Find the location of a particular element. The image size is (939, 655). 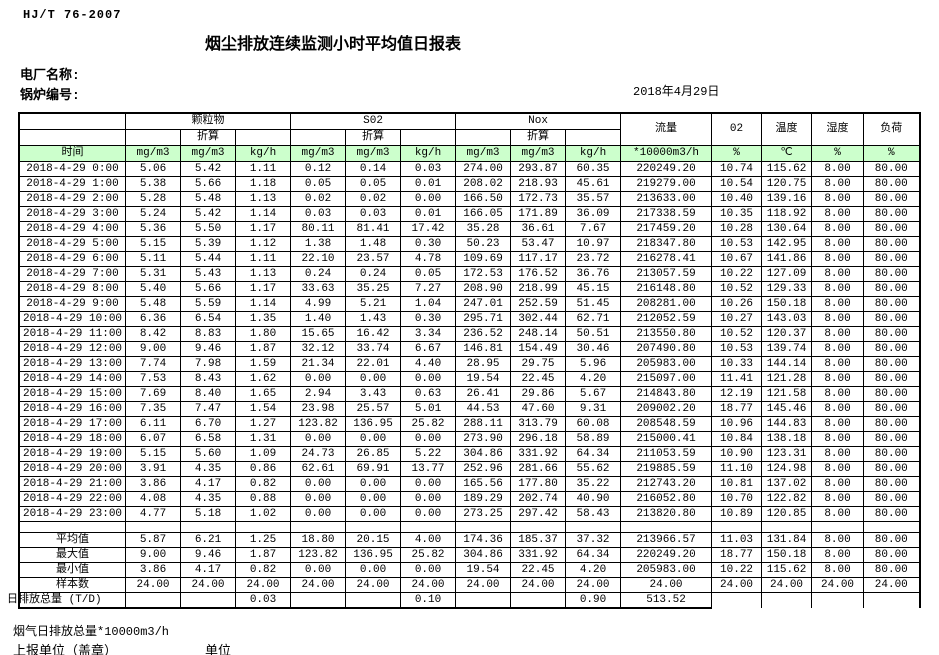

table-cell: 218347.80 is located at coordinates (666, 244).